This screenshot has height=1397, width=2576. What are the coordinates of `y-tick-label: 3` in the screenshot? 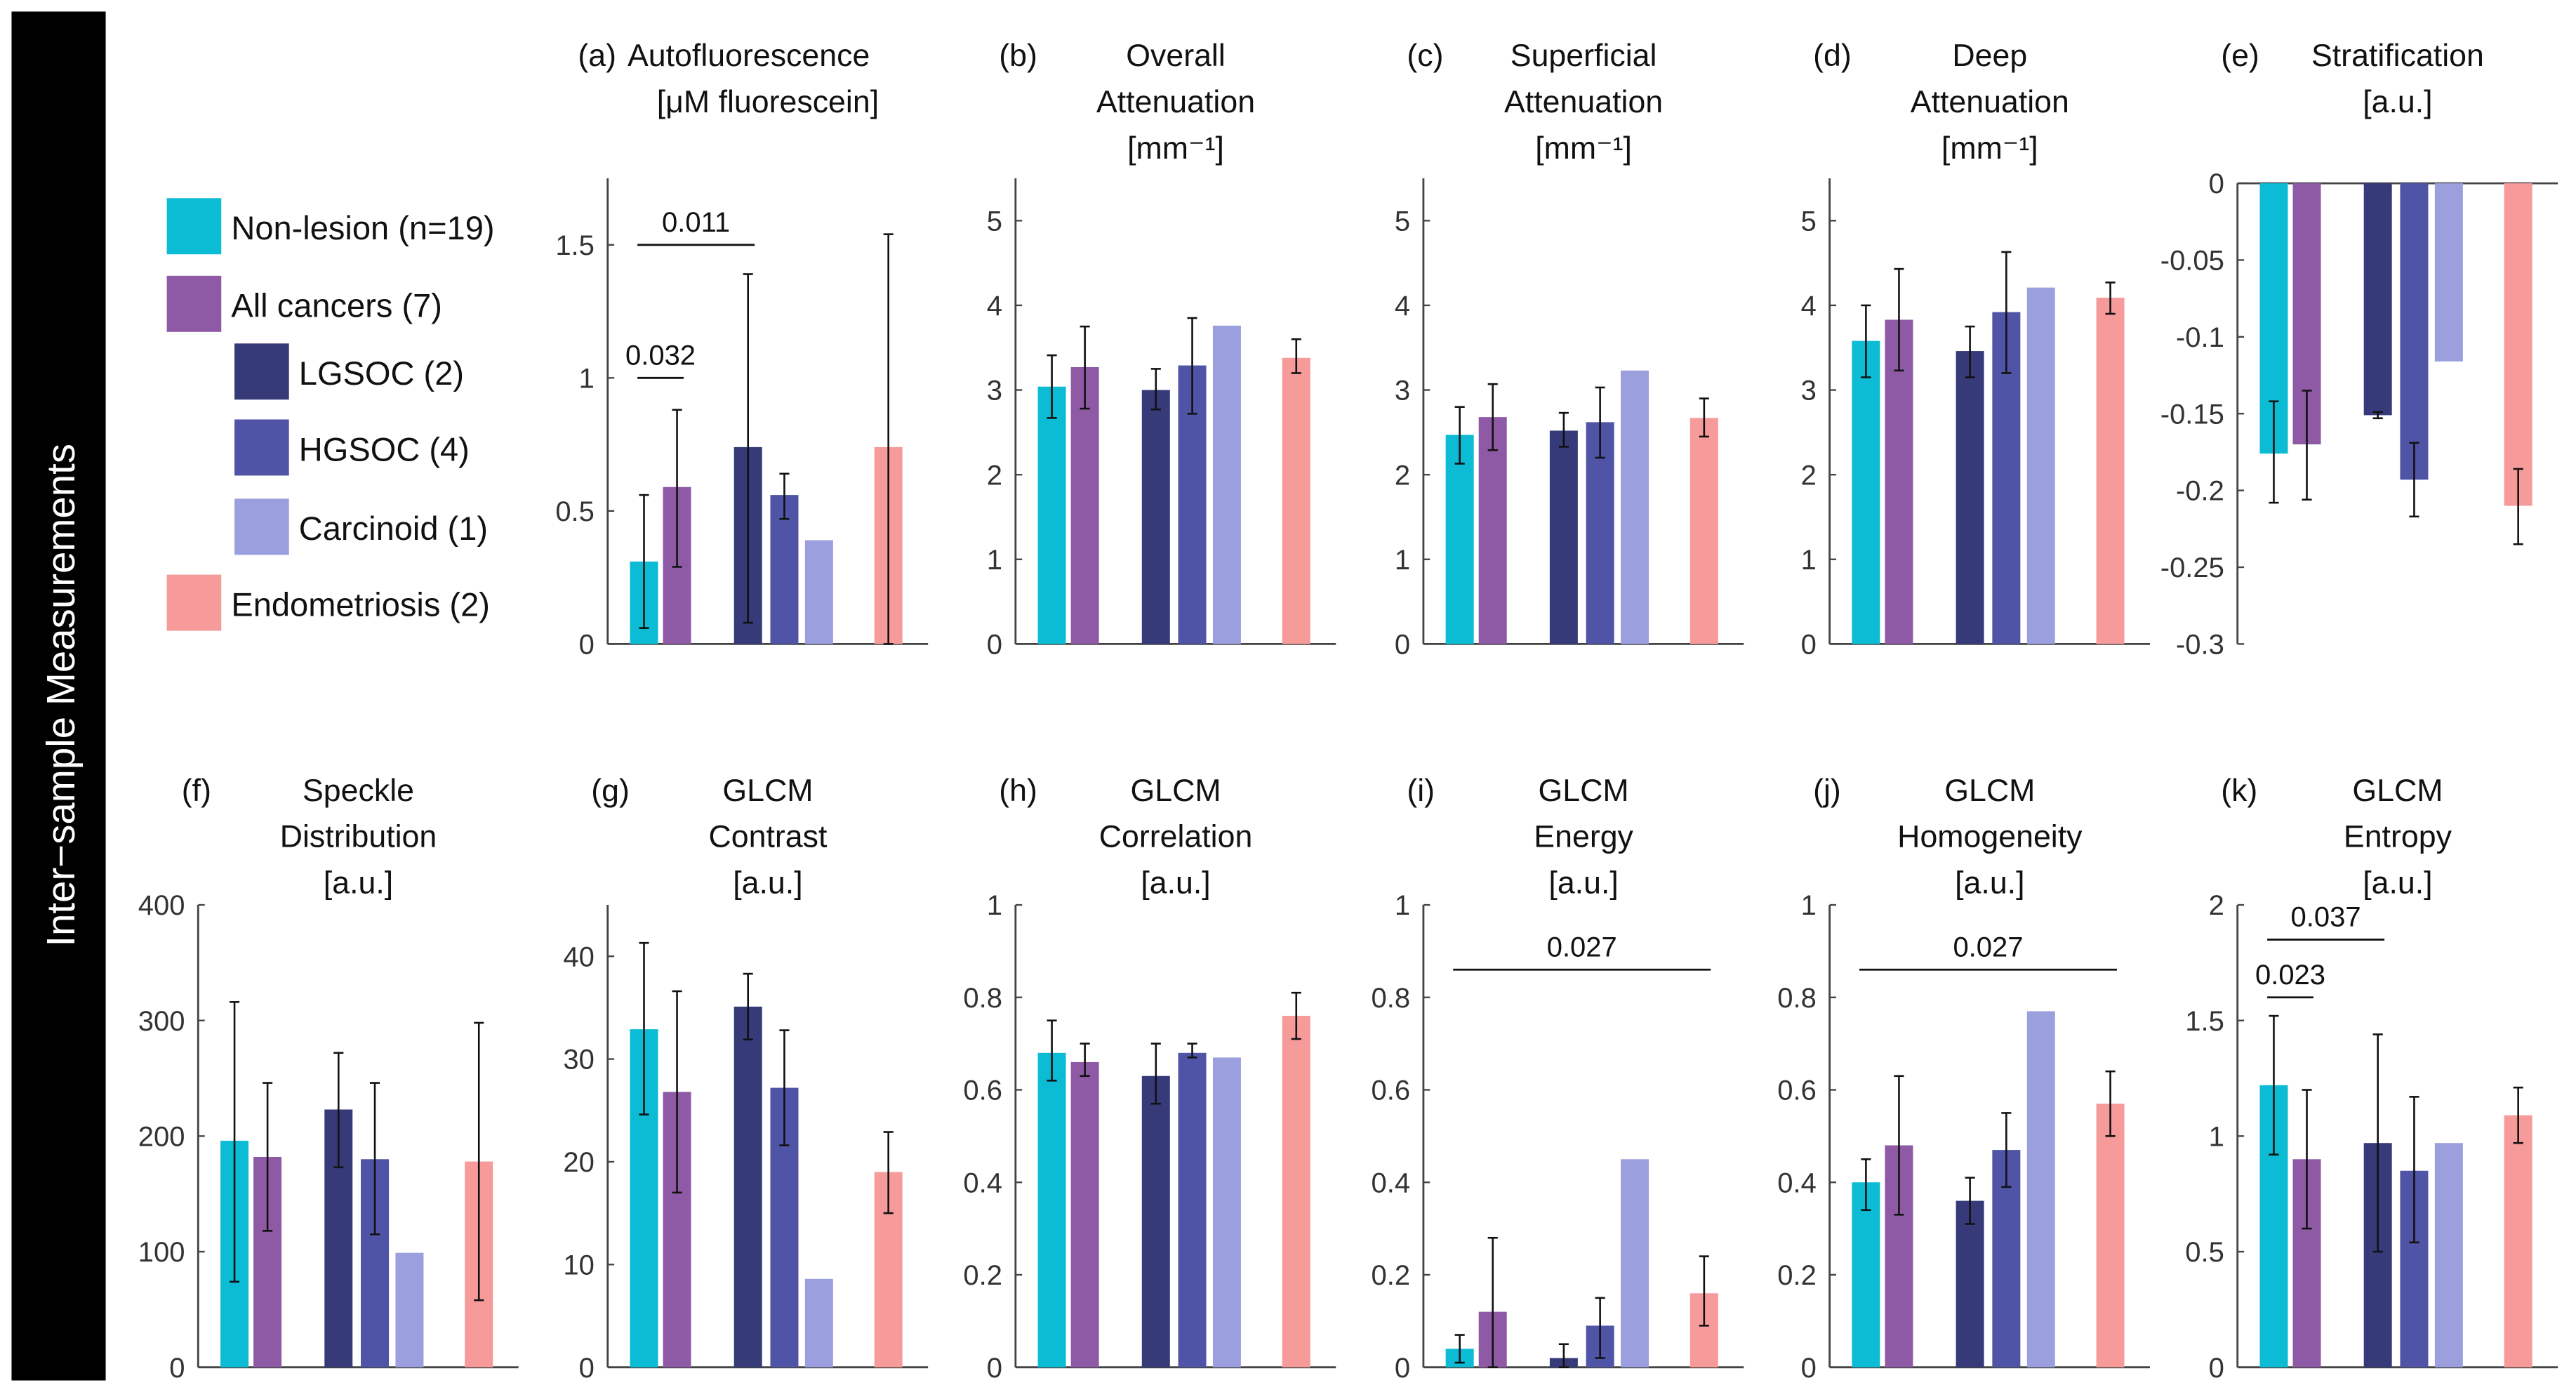 It's located at (1809, 391).